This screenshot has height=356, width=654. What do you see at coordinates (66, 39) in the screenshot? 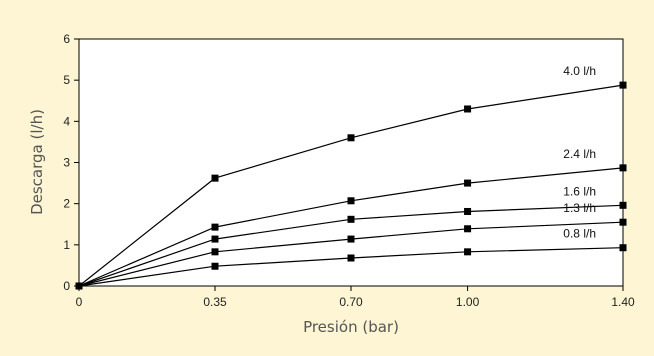
I see `y-tick-label: 6` at bounding box center [66, 39].